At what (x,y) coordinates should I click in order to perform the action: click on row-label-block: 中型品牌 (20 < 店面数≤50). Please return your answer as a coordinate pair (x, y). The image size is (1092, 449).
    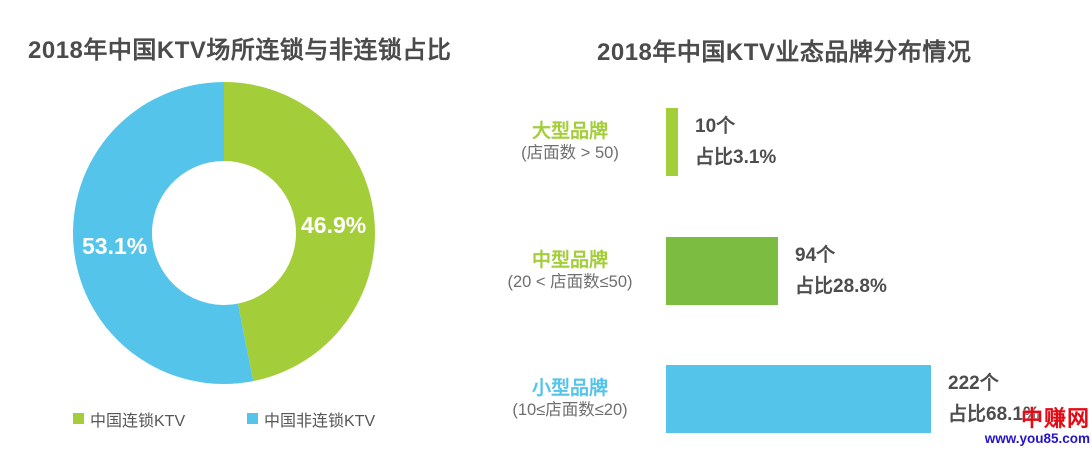
    Looking at the image, I should click on (570, 271).